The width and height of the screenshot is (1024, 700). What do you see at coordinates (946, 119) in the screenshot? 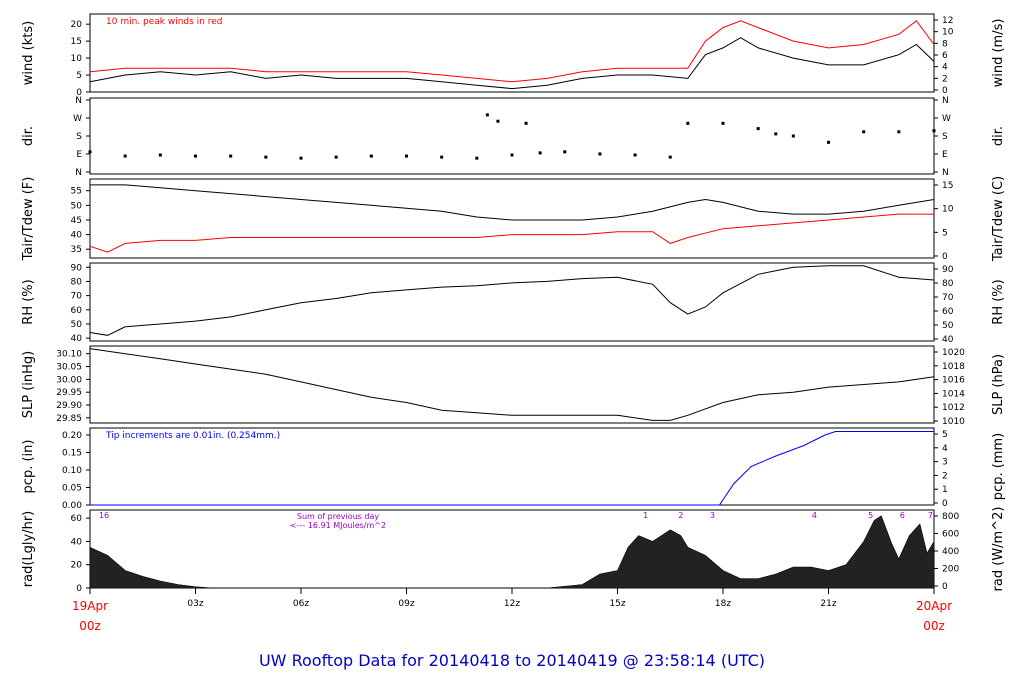
I see `dir-right-tick-label: W` at bounding box center [946, 119].